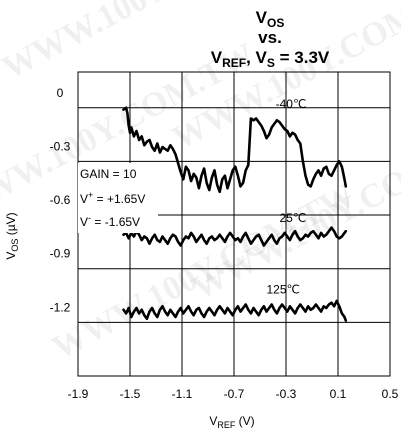  What do you see at coordinates (182, 394) in the screenshot?
I see `x-tick-label: -1.1` at bounding box center [182, 394].